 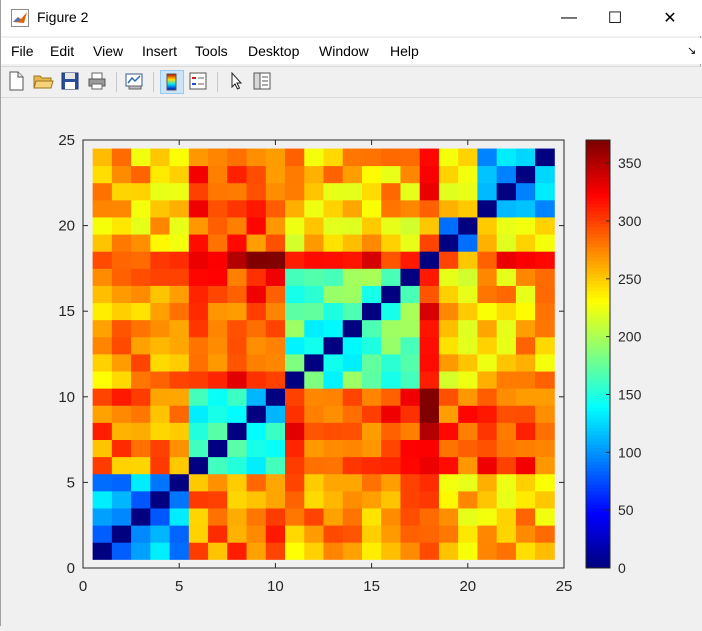 What do you see at coordinates (344, 51) in the screenshot?
I see `menu-window: Window` at bounding box center [344, 51].